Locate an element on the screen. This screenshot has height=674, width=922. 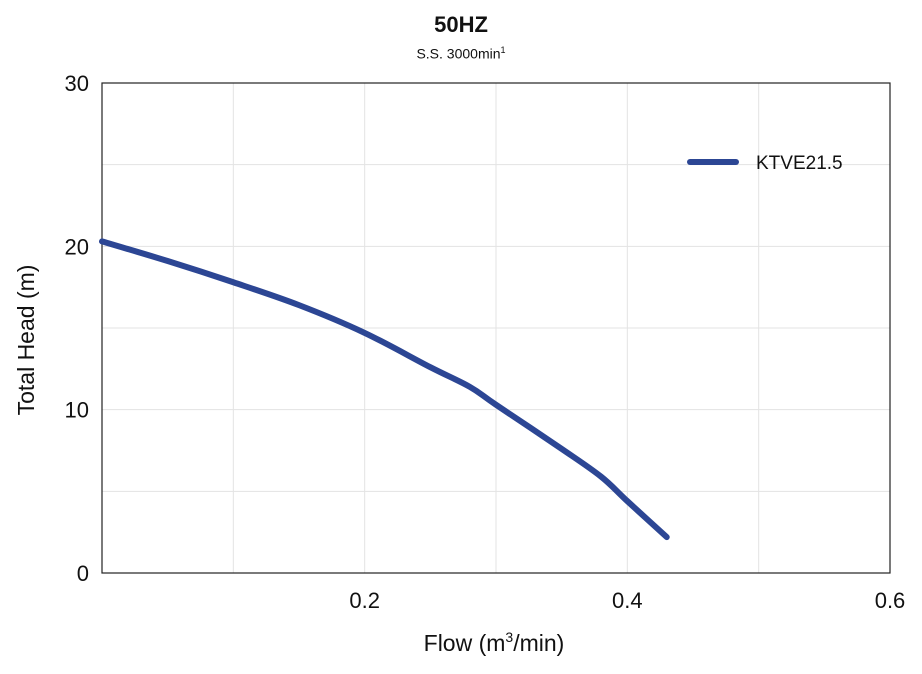
legend: KTVE21.5 is located at coordinates (765, 163).